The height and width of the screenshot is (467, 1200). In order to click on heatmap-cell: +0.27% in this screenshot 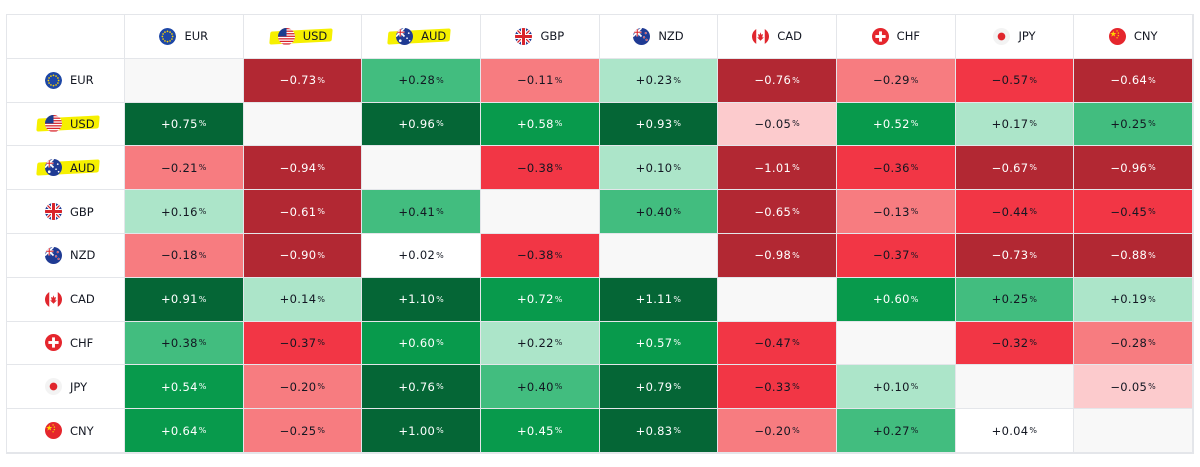, I will do `click(896, 431)`.